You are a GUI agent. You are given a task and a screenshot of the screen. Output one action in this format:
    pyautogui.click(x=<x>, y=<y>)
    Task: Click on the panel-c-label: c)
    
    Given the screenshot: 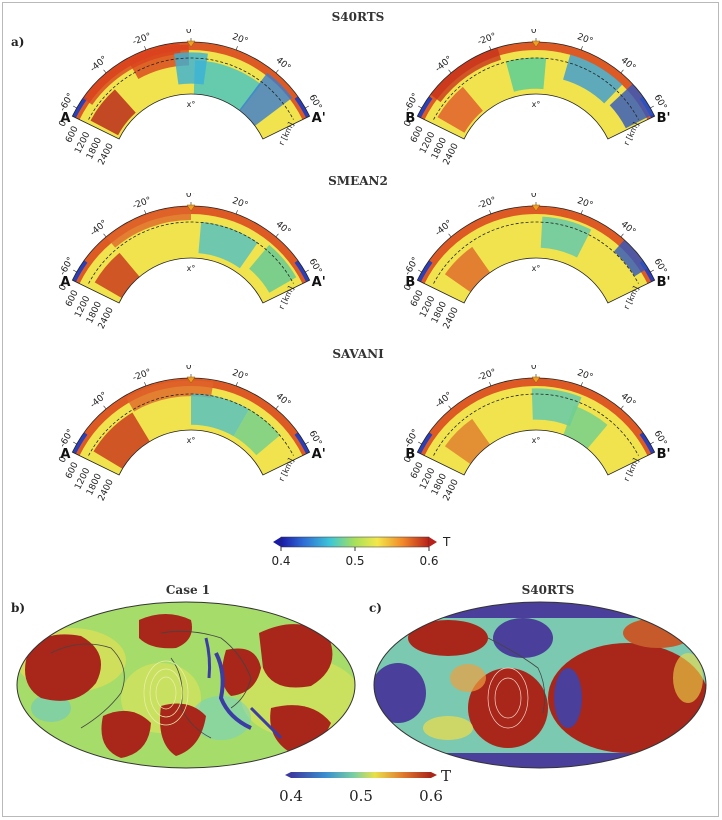 What is the action you would take?
    pyautogui.click(x=375, y=608)
    